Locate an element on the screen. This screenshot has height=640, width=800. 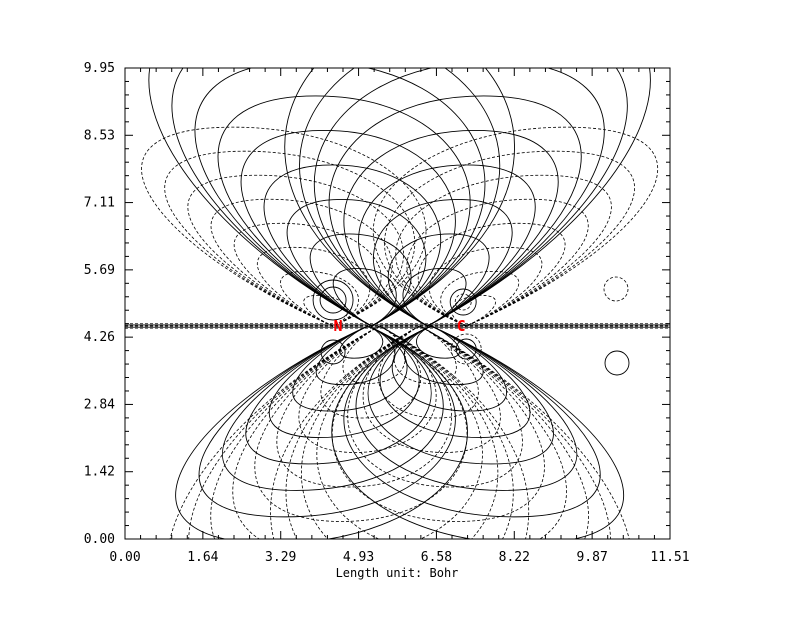
atom-label-n: N is located at coordinates (338, 326).